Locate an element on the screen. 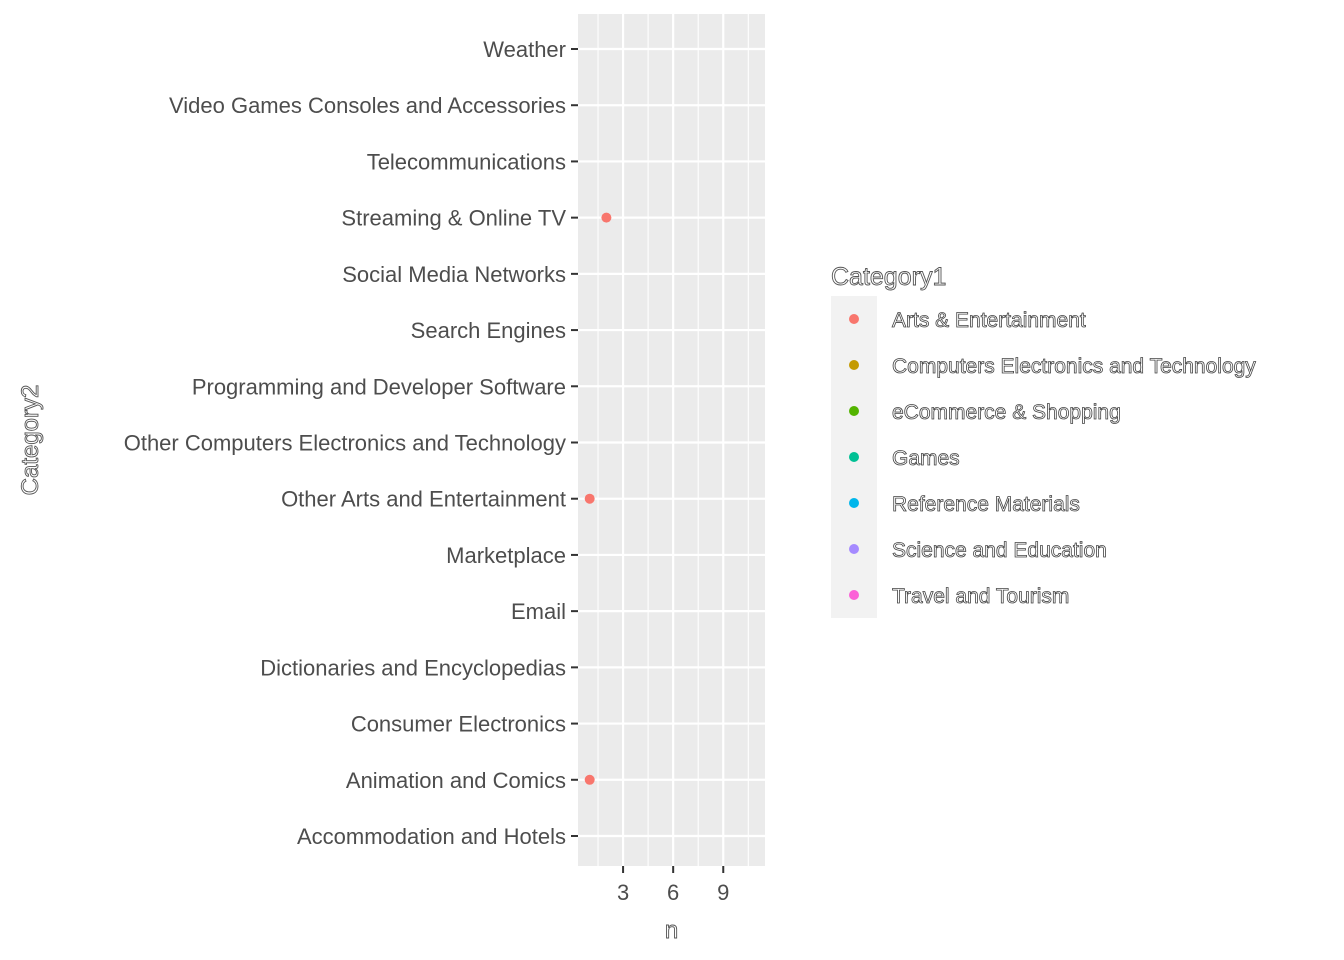 The height and width of the screenshot is (960, 1344). plot-panel is located at coordinates (671, 440).